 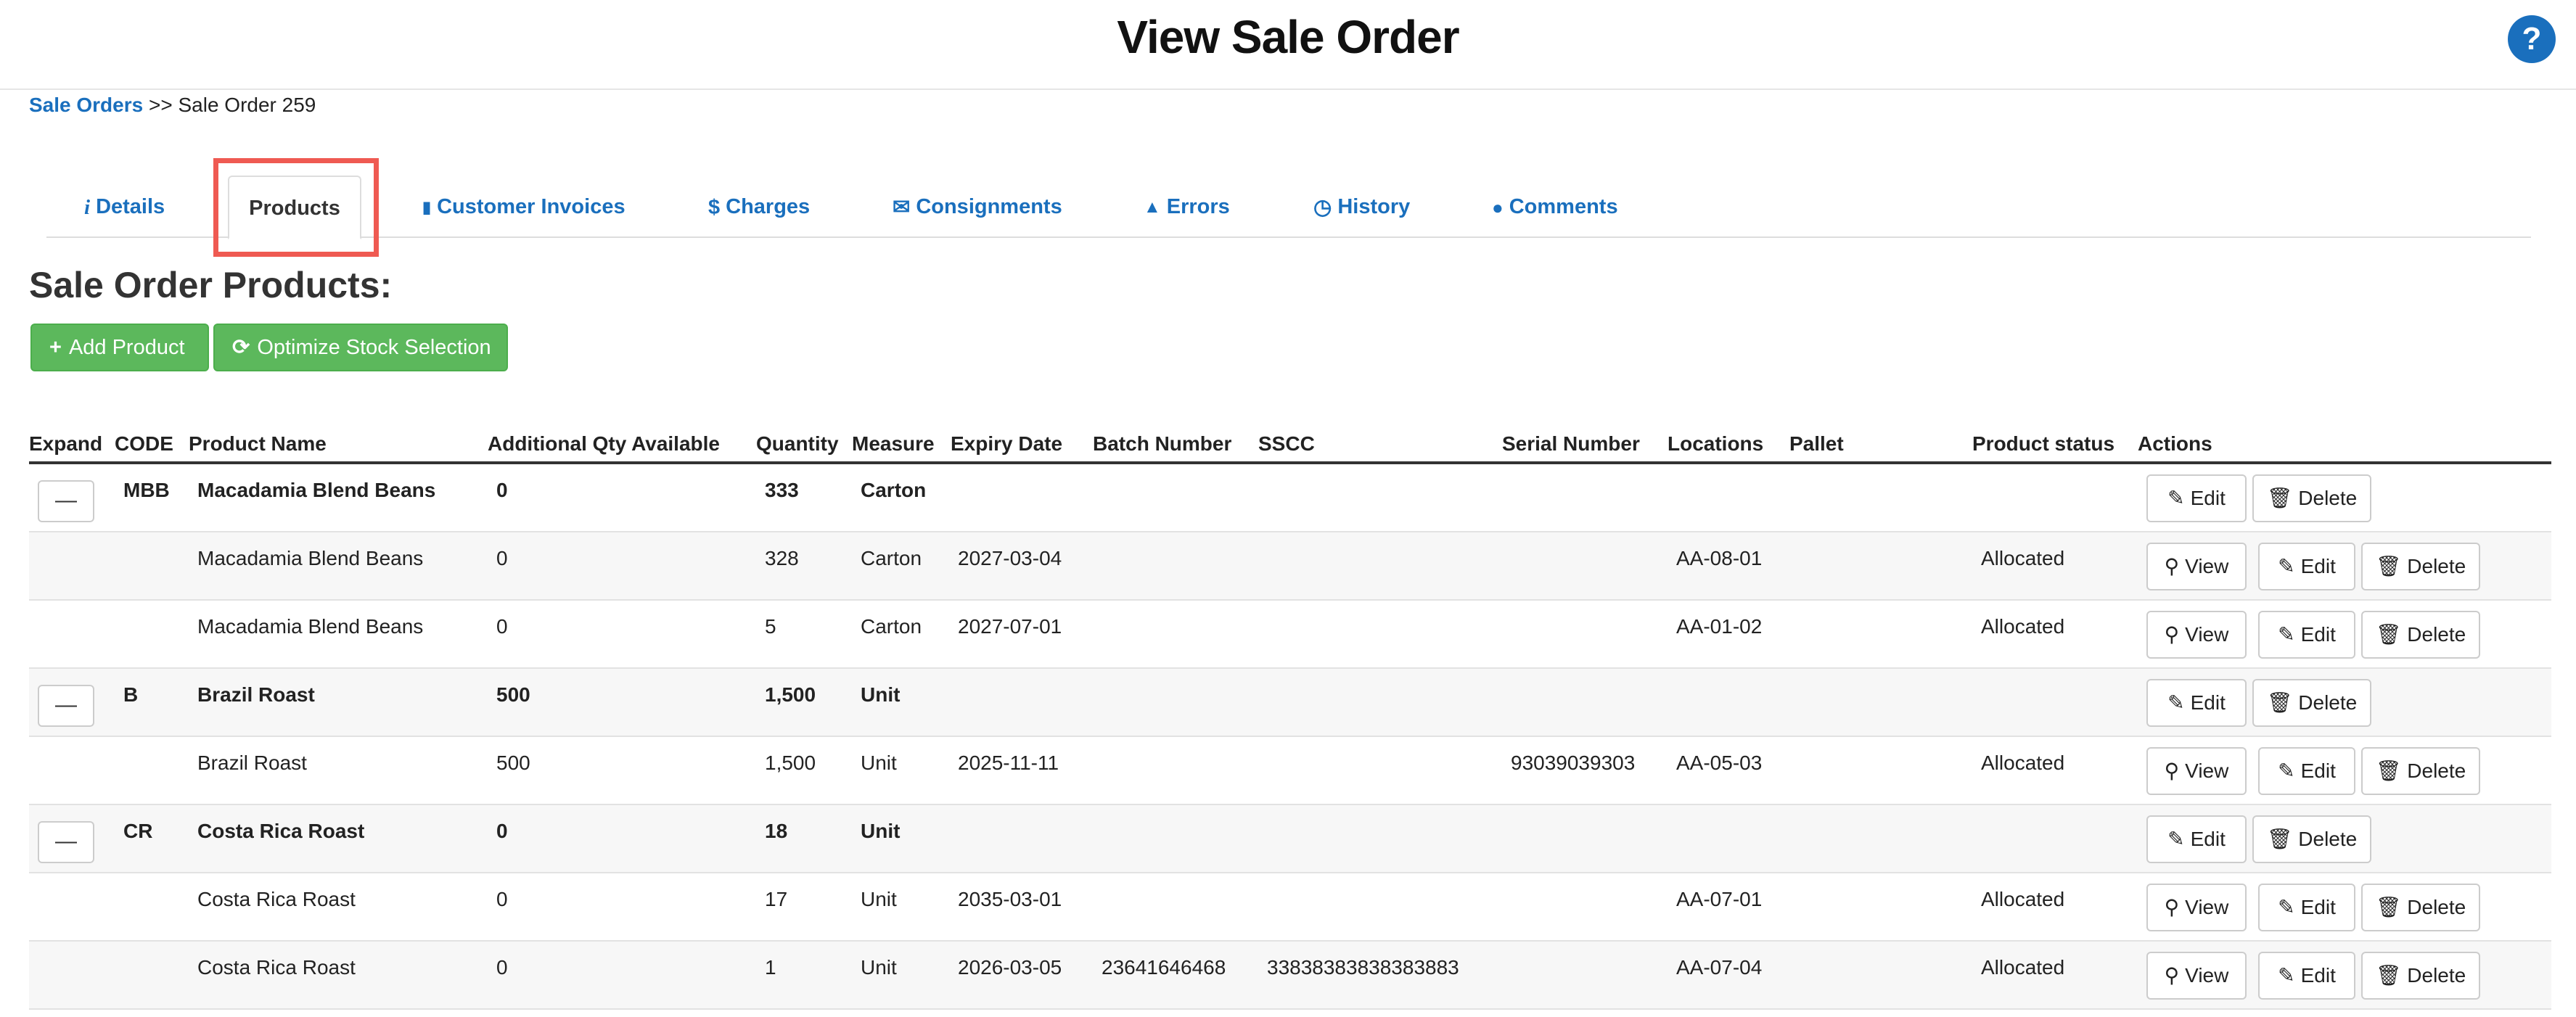 I want to click on additional-qty-cell: 500, so click(x=513, y=763).